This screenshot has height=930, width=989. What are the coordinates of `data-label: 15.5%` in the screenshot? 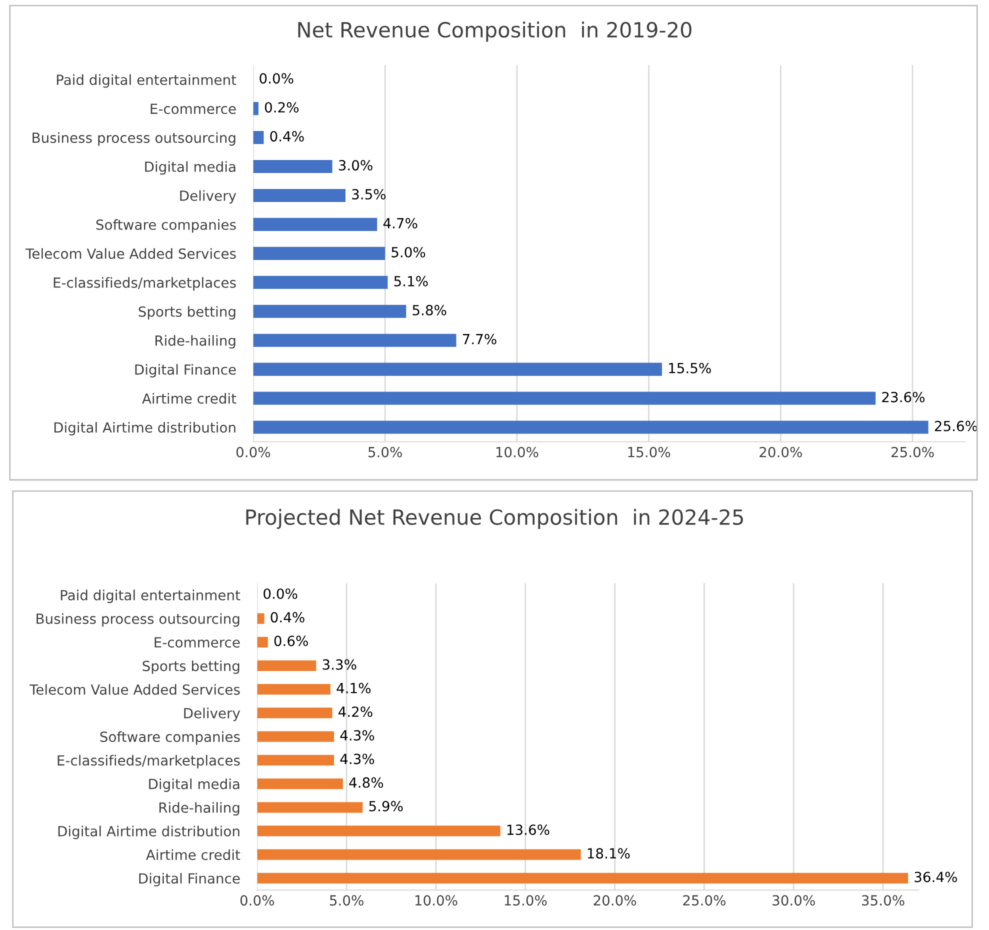 It's located at (690, 368).